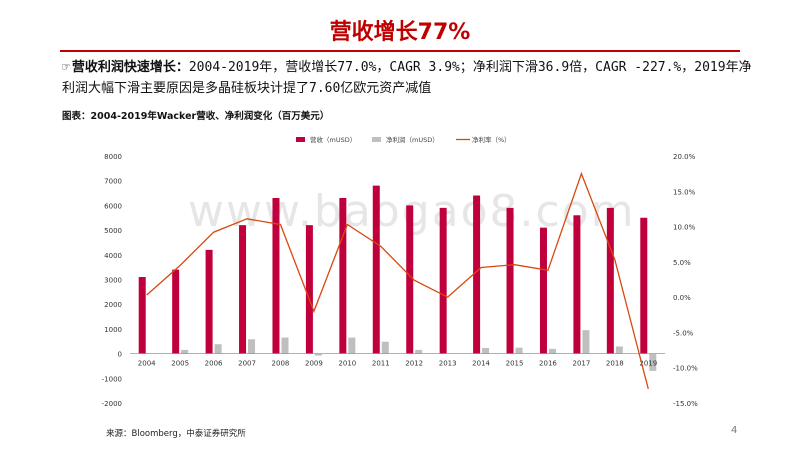 The width and height of the screenshot is (800, 450). Describe the element at coordinates (113, 206) in the screenshot. I see `left-tick-label: 6000` at that location.